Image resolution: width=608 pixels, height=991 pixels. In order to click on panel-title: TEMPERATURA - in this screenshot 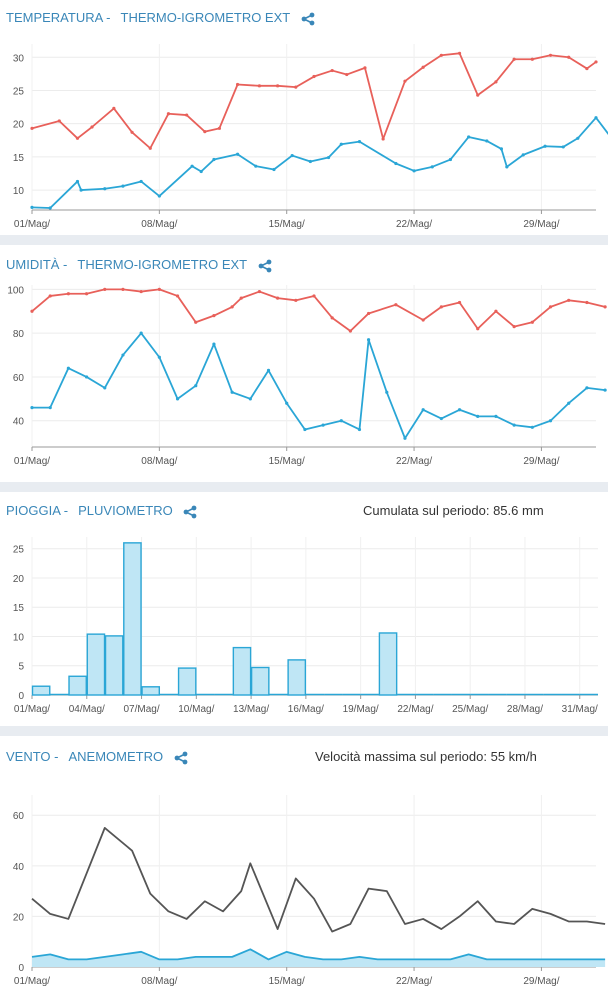, I will do `click(58, 17)`.